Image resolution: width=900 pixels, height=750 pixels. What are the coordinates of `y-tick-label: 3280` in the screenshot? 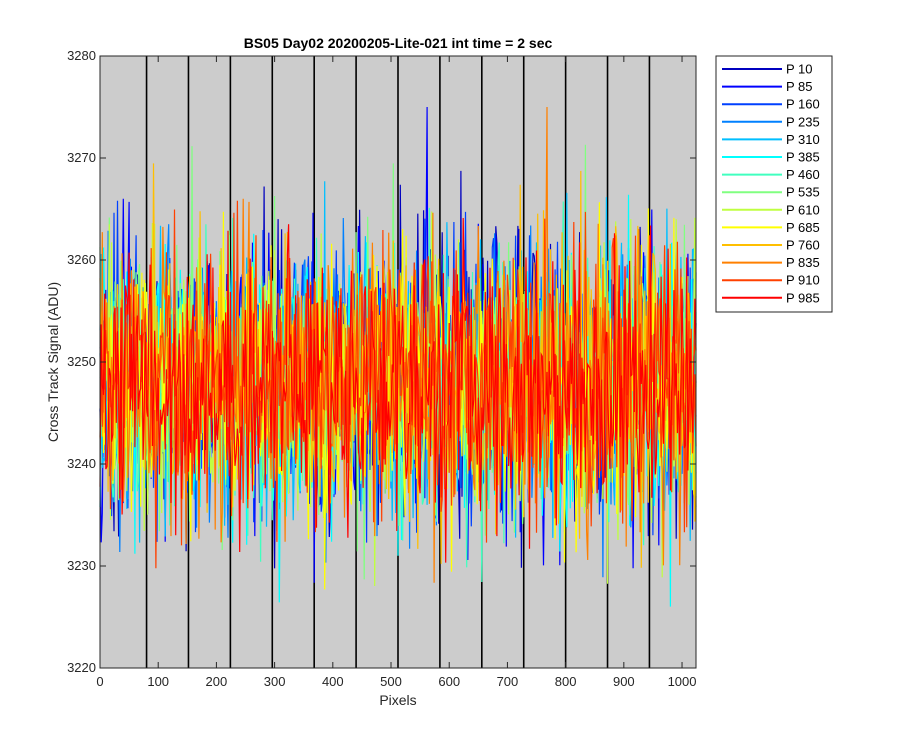 It's located at (81, 55).